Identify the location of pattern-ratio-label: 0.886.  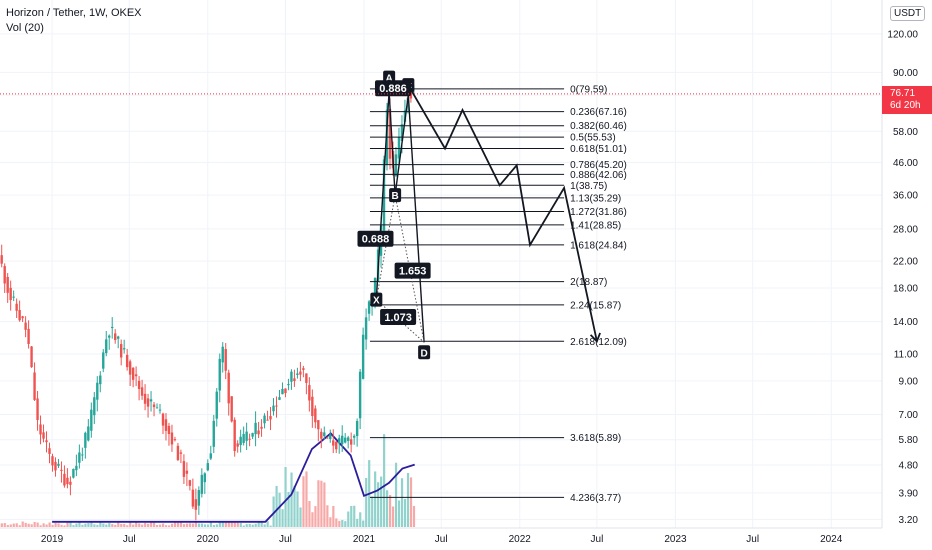
(392, 88).